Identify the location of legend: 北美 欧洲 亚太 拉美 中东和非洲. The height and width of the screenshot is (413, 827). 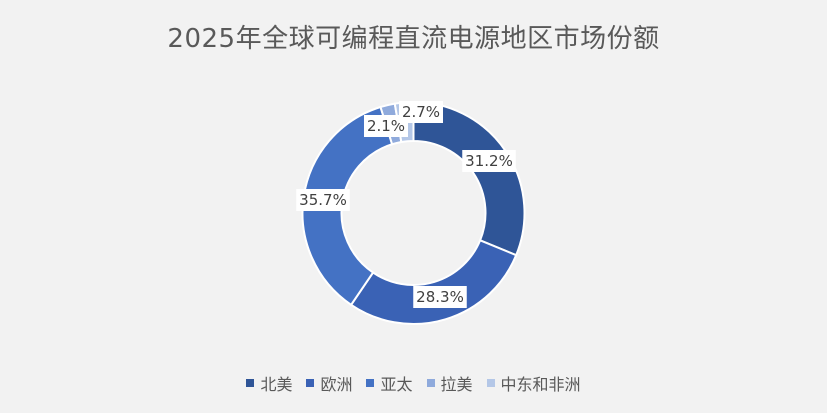
(413, 383).